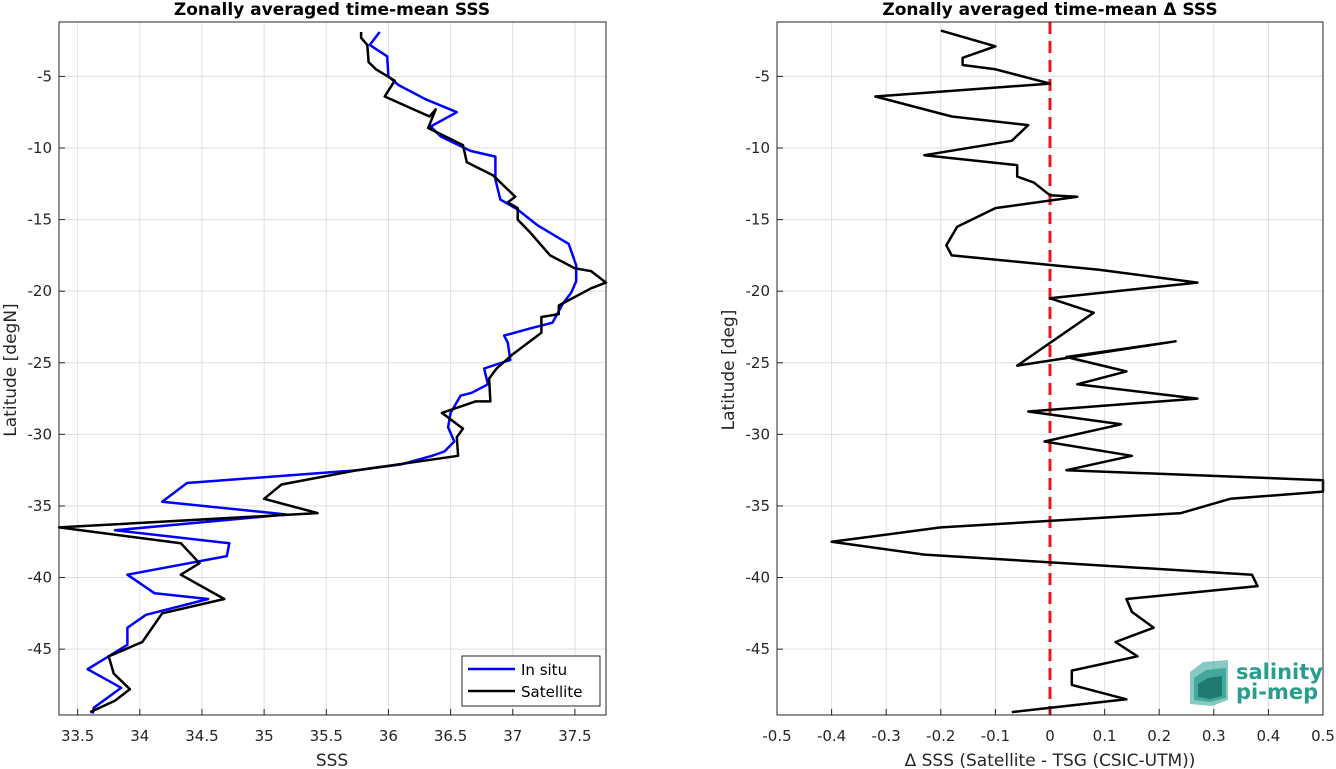 Image resolution: width=1336 pixels, height=769 pixels. What do you see at coordinates (77, 736) in the screenshot?
I see `left-x-tick-label: 33.5` at bounding box center [77, 736].